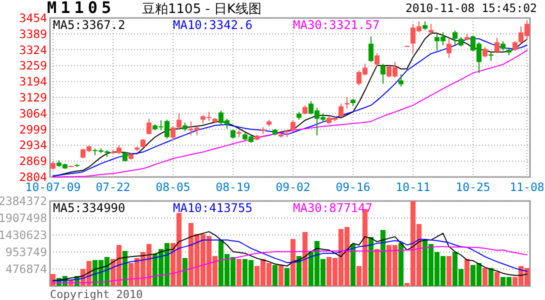 Image resolution: width=545 pixels, height=300 pixels. What do you see at coordinates (33, 97) in the screenshot?
I see `y-tick-label: 3129` at bounding box center [33, 97].